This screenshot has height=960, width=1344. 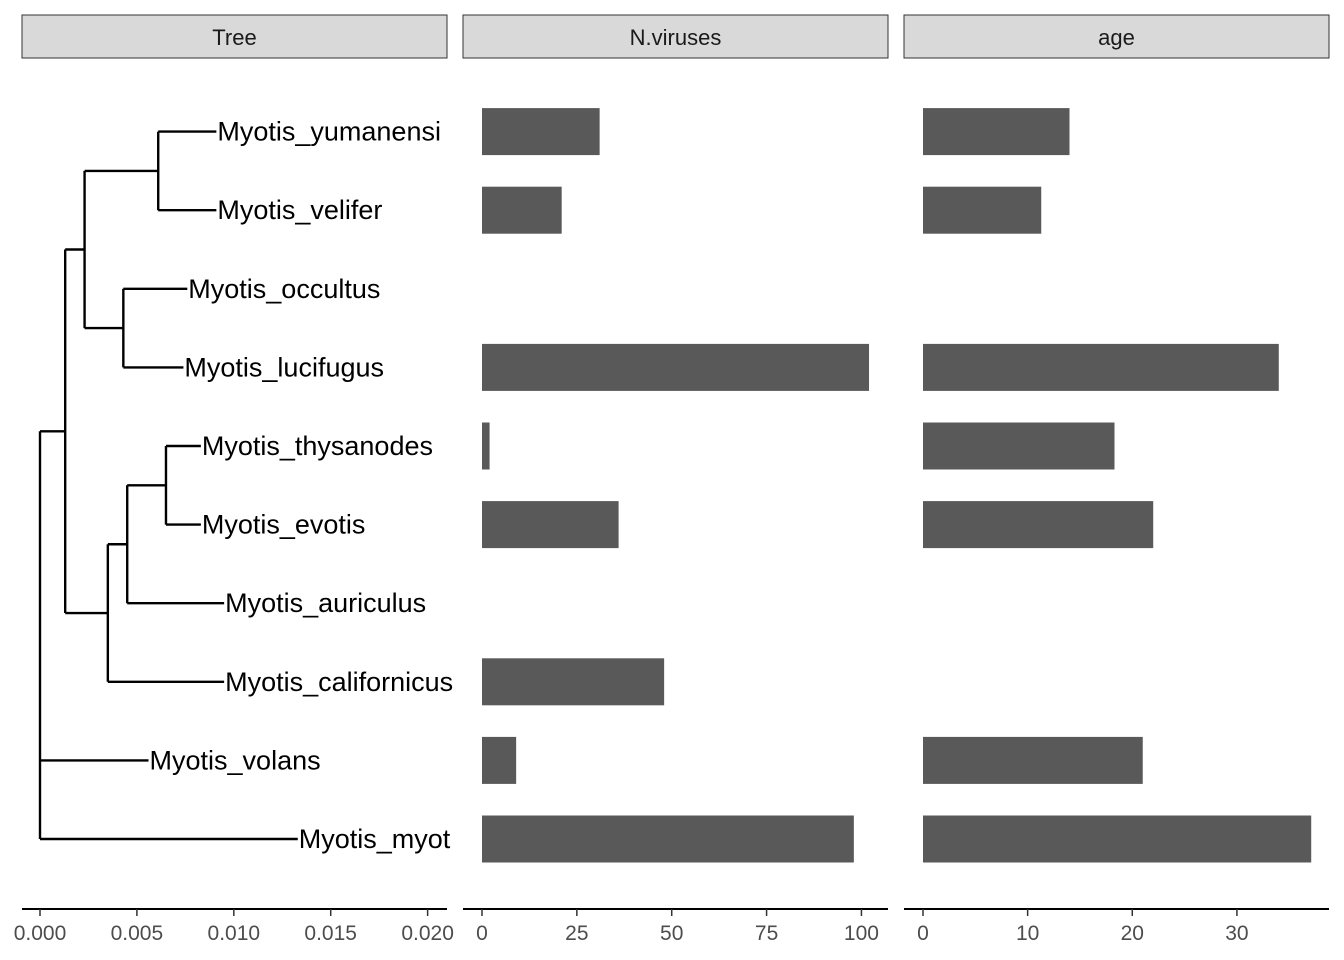 I want to click on panel-strip-label: N.viruses, so click(x=676, y=37).